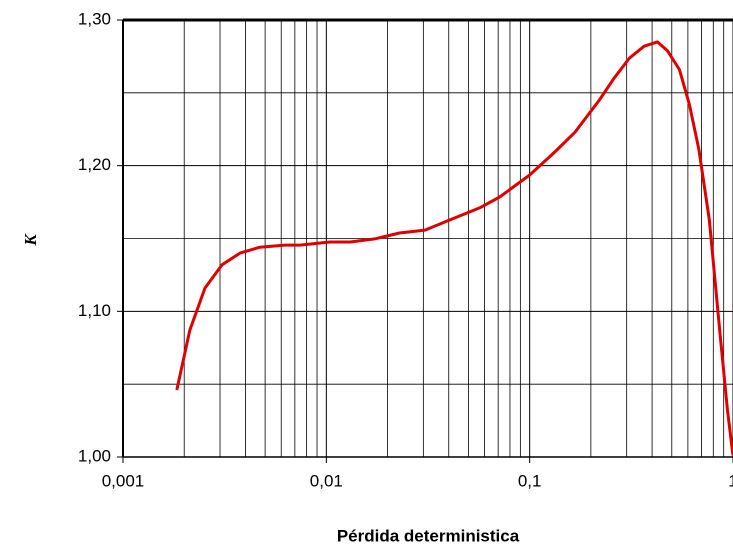  Describe the element at coordinates (123, 480) in the screenshot. I see `x-tick-label: 0,001` at that location.